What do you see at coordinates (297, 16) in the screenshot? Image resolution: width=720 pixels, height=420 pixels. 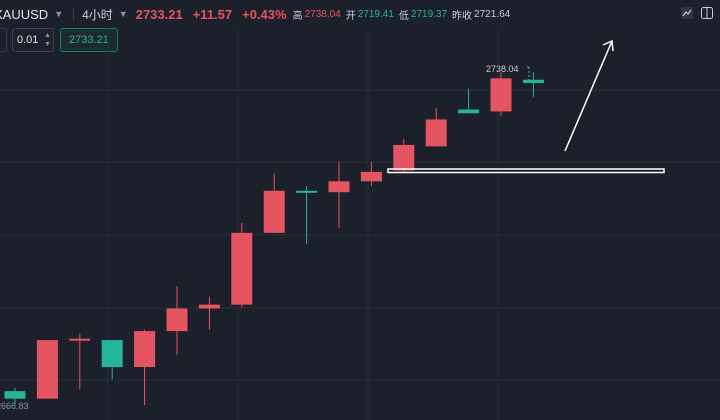 I see `high-label: 高` at bounding box center [297, 16].